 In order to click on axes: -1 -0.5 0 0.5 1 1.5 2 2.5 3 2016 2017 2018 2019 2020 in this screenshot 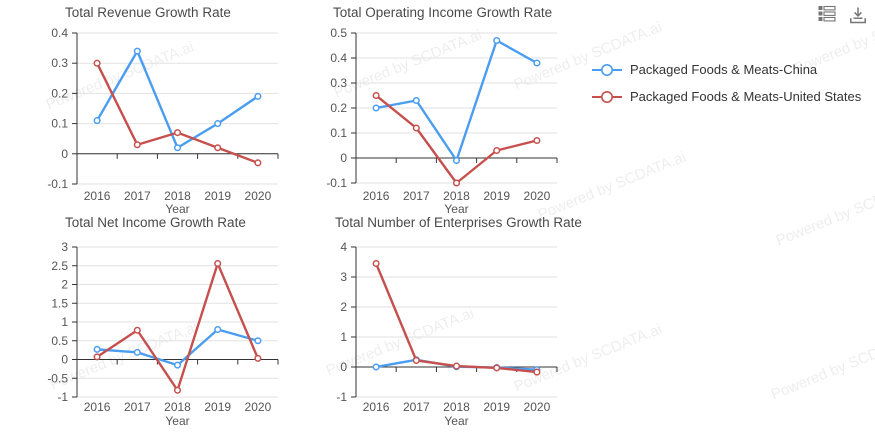, I will do `click(163, 327)`.